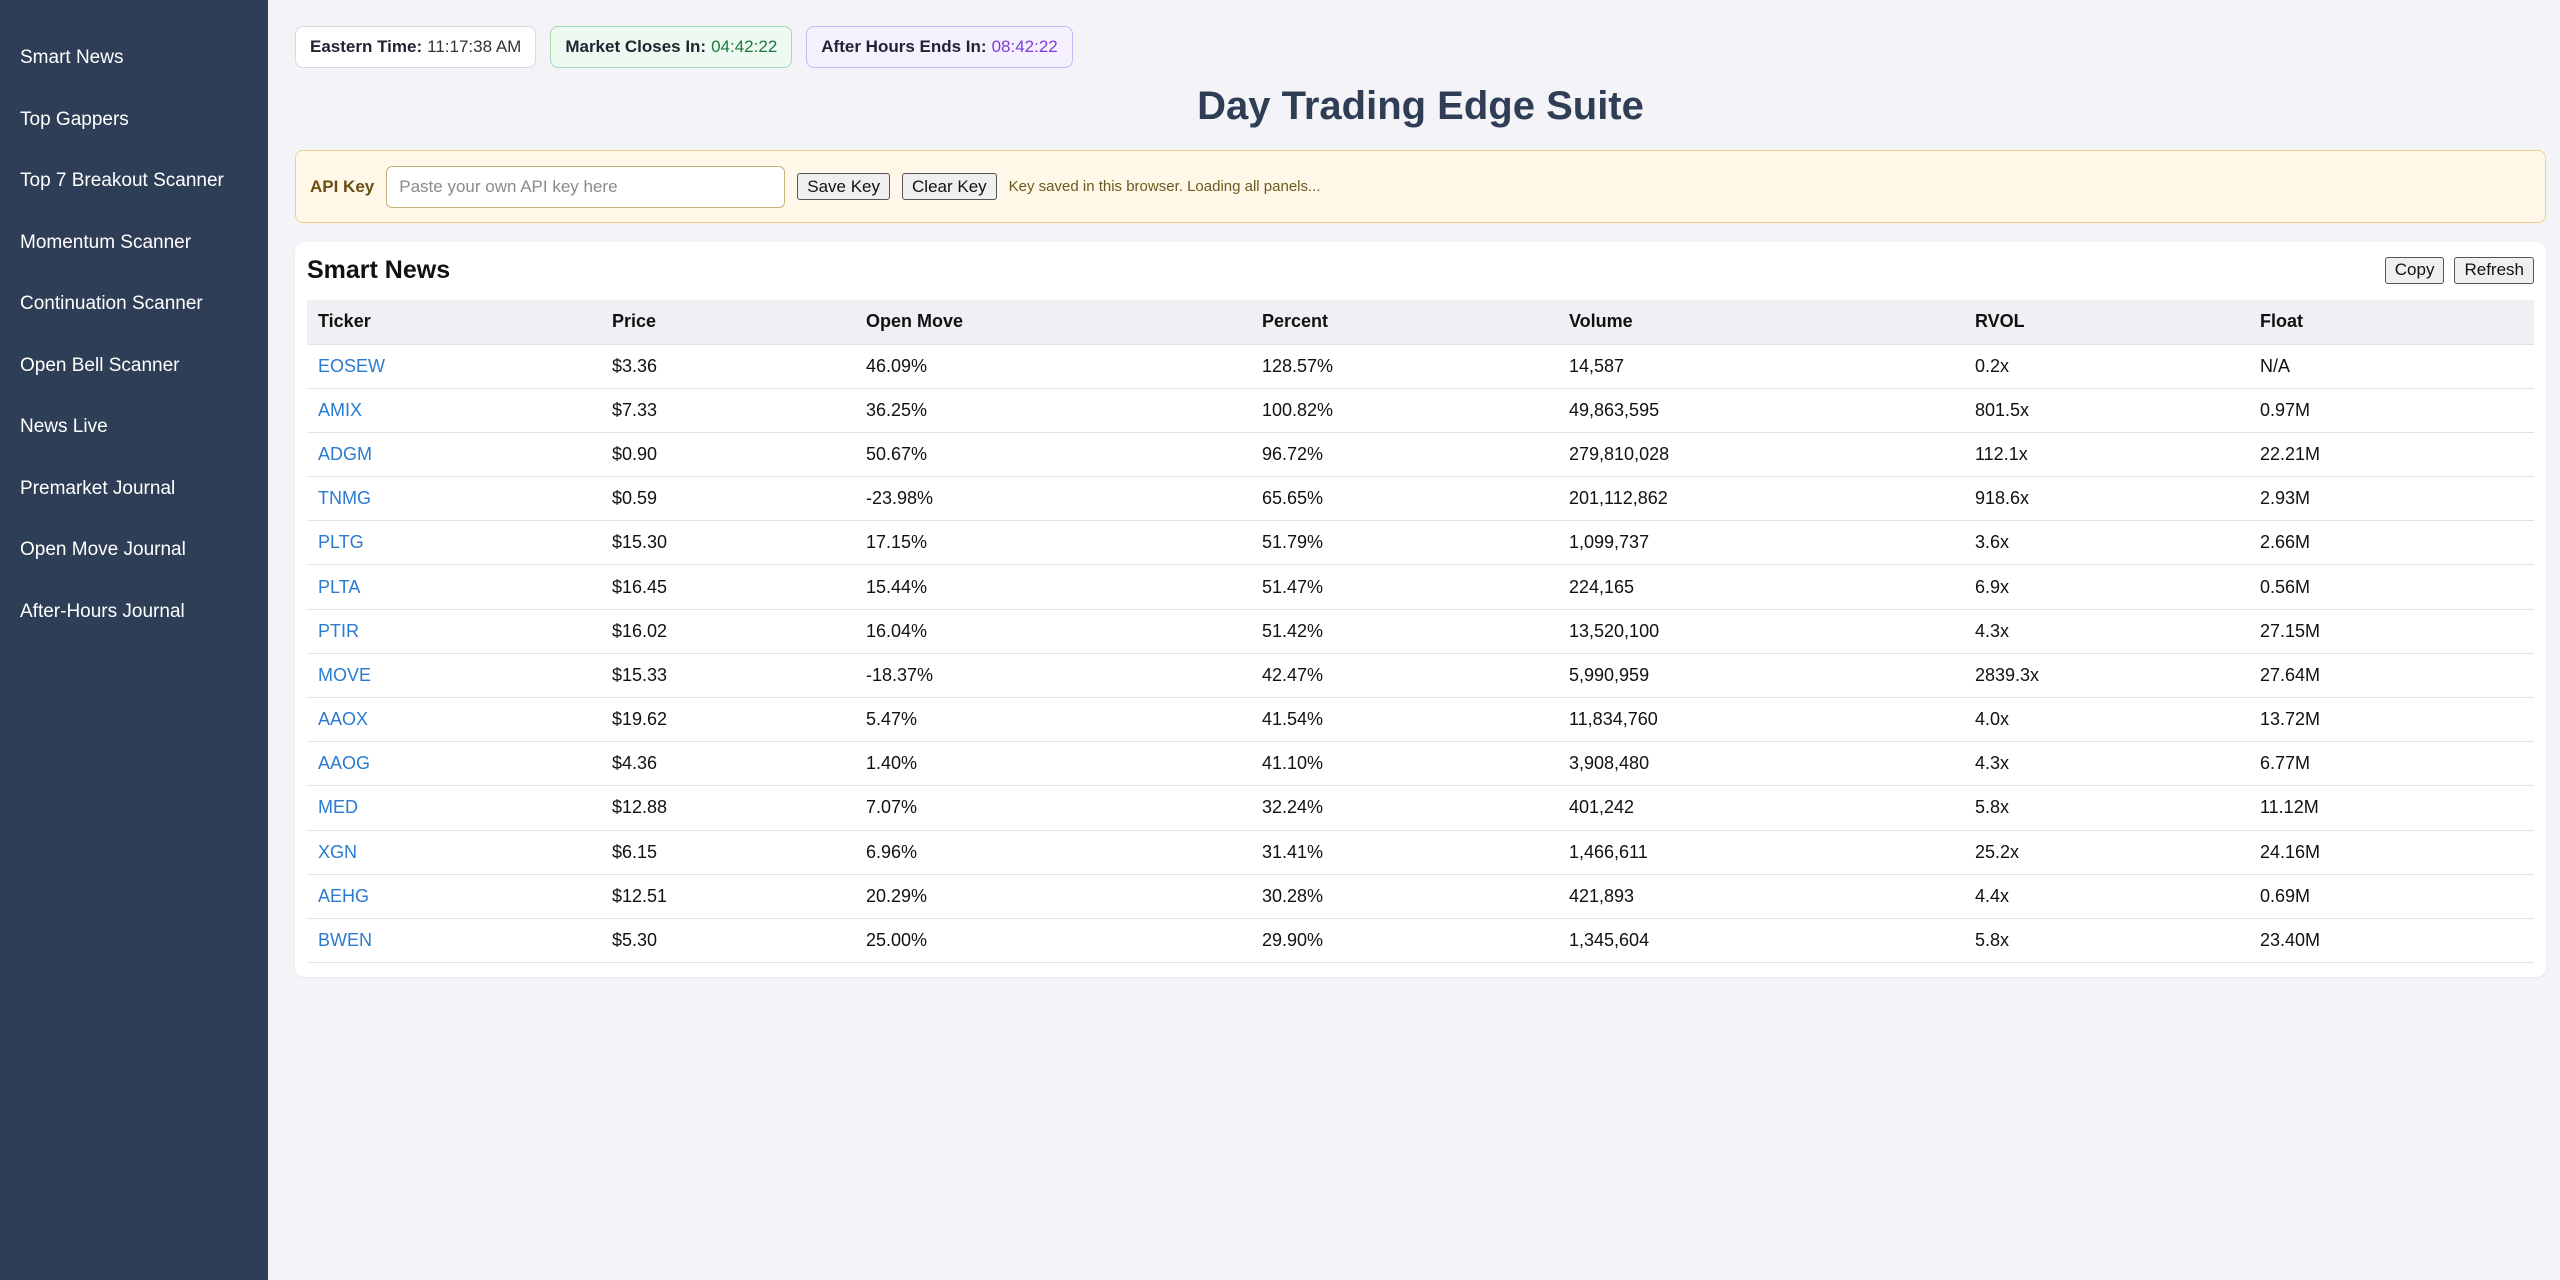 The width and height of the screenshot is (2560, 1280). What do you see at coordinates (1053, 720) in the screenshot?
I see `cell-open-move: 5.47%` at bounding box center [1053, 720].